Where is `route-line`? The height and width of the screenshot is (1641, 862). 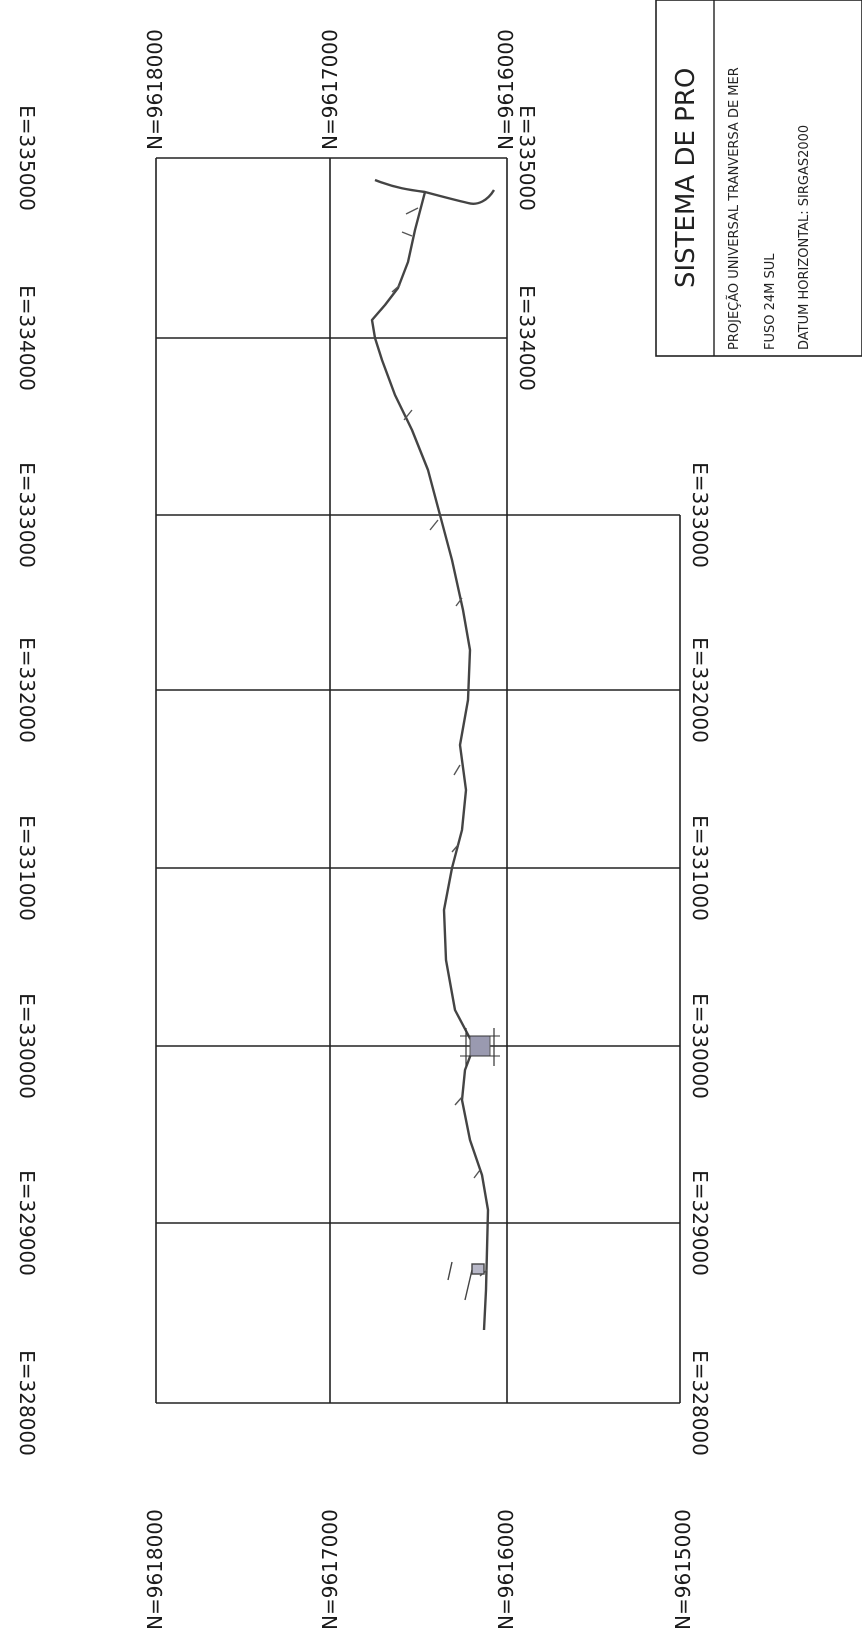
route-line is located at coordinates (433, 754).